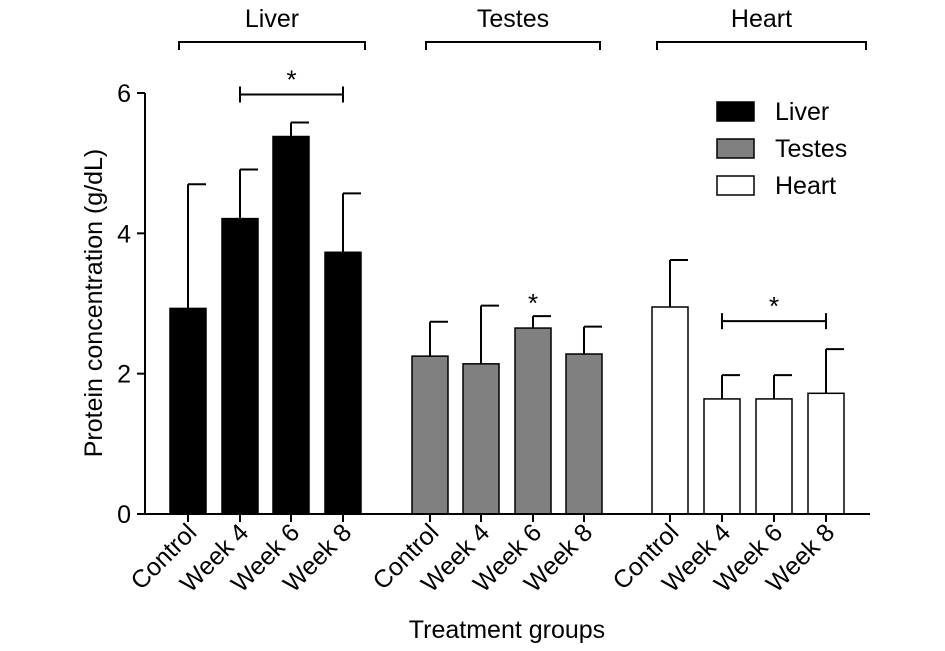 The height and width of the screenshot is (651, 945). I want to click on legend: Liver Testes Heart, so click(781, 149).